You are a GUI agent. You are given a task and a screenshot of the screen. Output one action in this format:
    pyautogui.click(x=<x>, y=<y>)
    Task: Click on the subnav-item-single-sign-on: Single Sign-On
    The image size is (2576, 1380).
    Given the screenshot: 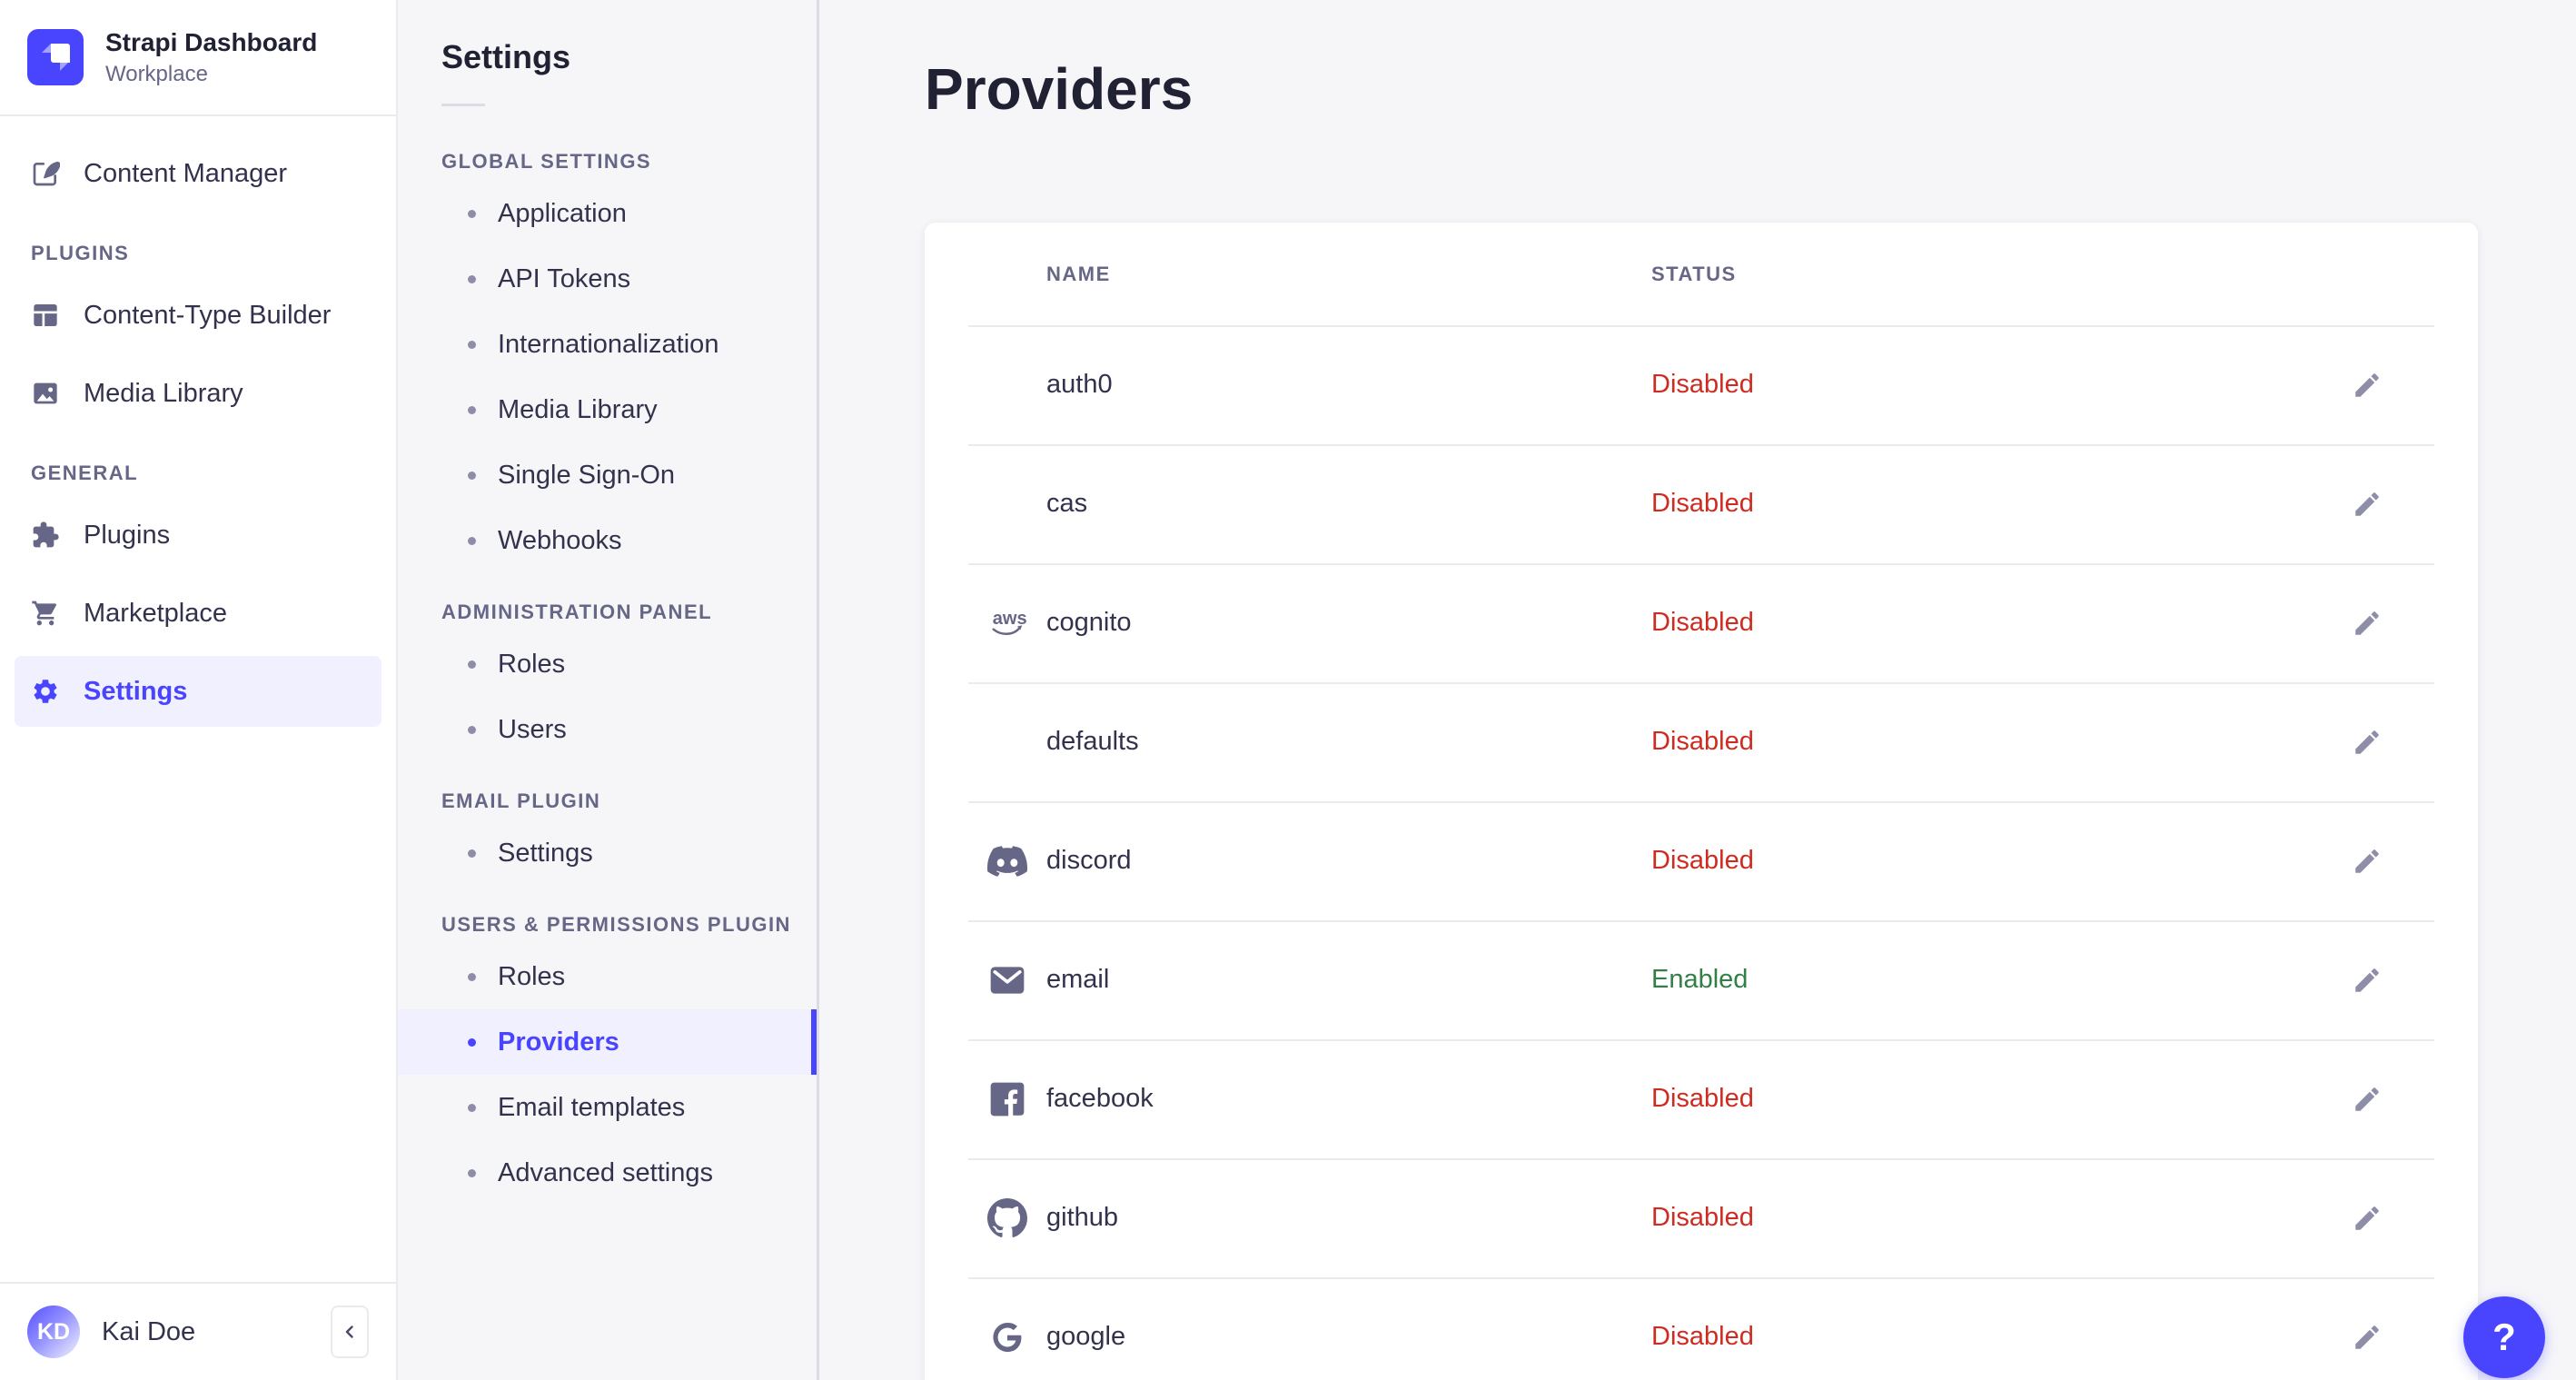 What is the action you would take?
    pyautogui.click(x=607, y=475)
    